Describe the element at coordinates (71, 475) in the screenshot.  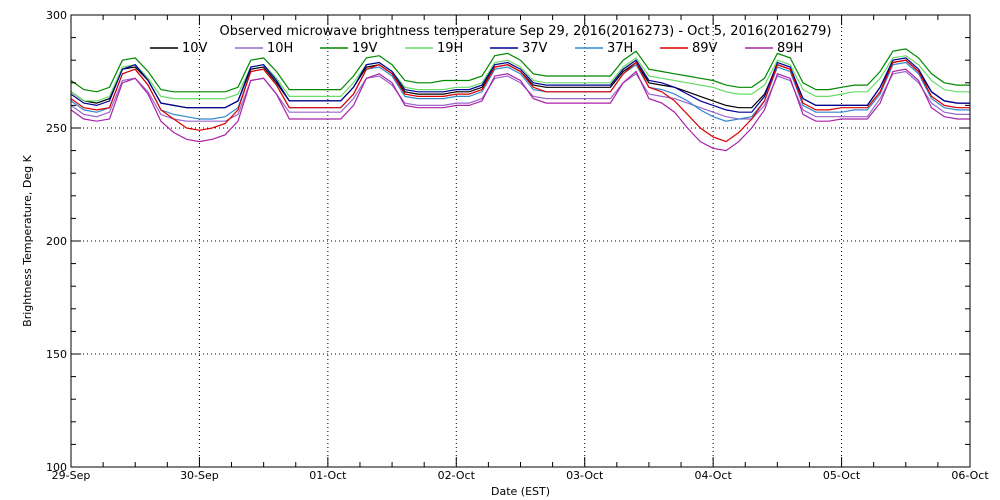
I see `x-tick-label: 29-Sep` at that location.